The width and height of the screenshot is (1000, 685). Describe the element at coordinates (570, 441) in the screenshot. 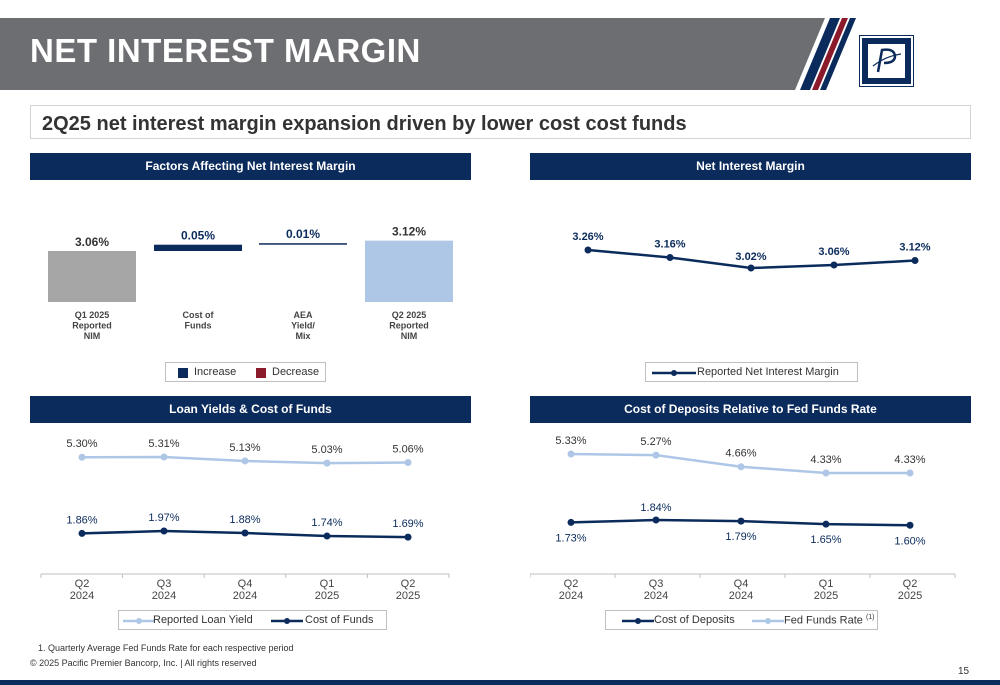

I see `series-1-label-0: 5.33%` at that location.